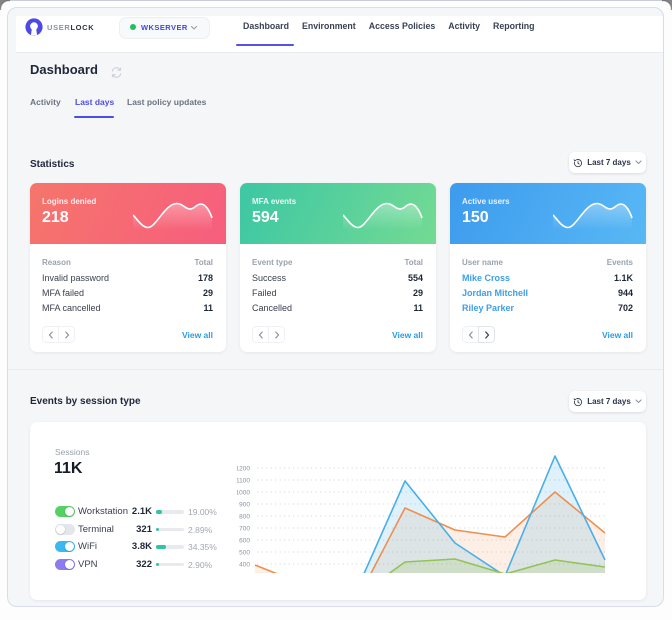 The width and height of the screenshot is (672, 620). I want to click on svg-text: 1100, so click(243, 481).